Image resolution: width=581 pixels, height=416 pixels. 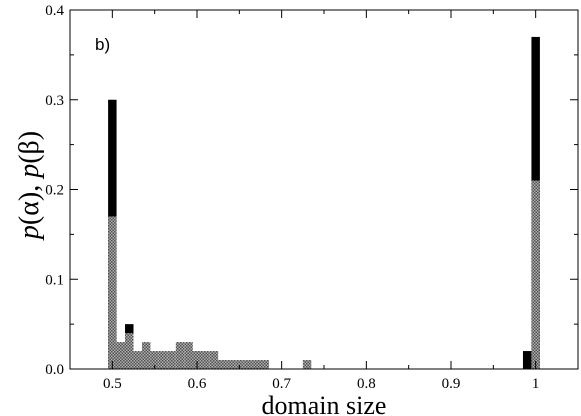 What do you see at coordinates (451, 384) in the screenshot?
I see `x-tick-label-4: 0.9` at bounding box center [451, 384].